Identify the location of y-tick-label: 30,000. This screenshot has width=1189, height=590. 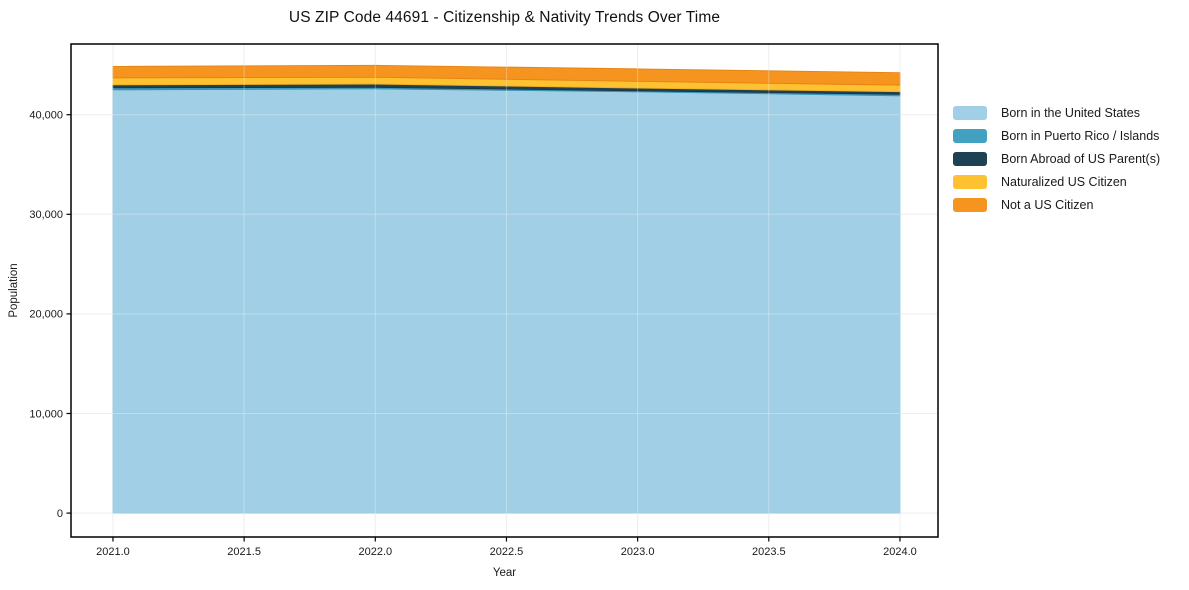
(46, 215).